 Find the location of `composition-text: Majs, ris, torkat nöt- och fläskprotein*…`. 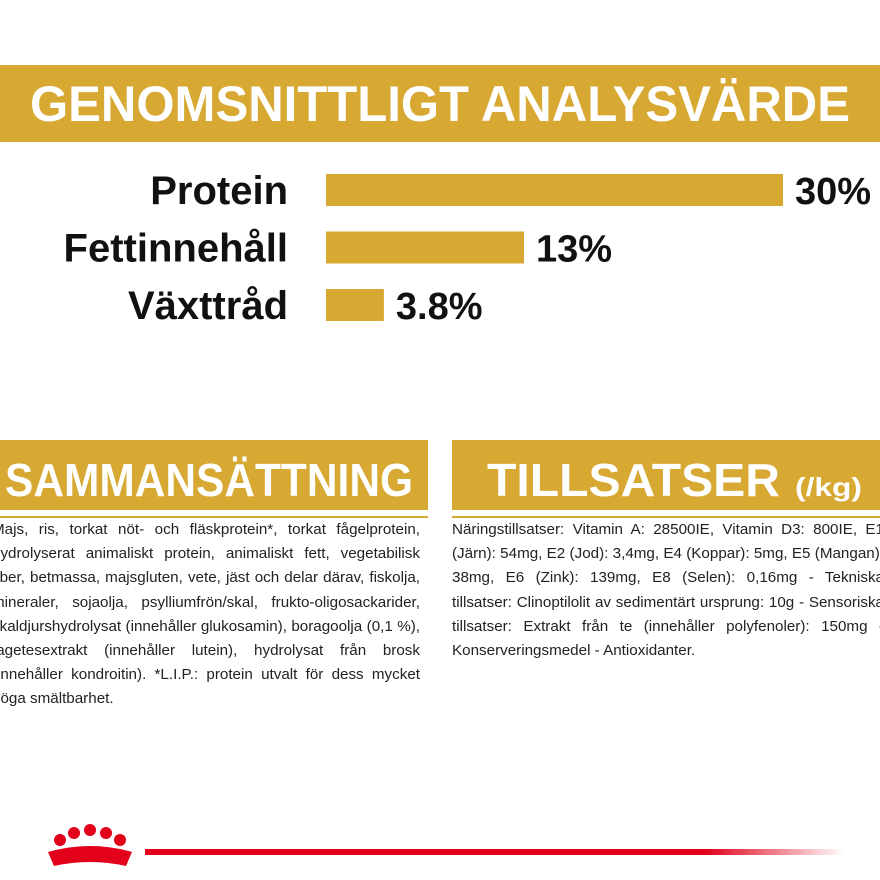

composition-text: Majs, ris, torkat nöt- och fläskprotein*… is located at coordinates (210, 614).